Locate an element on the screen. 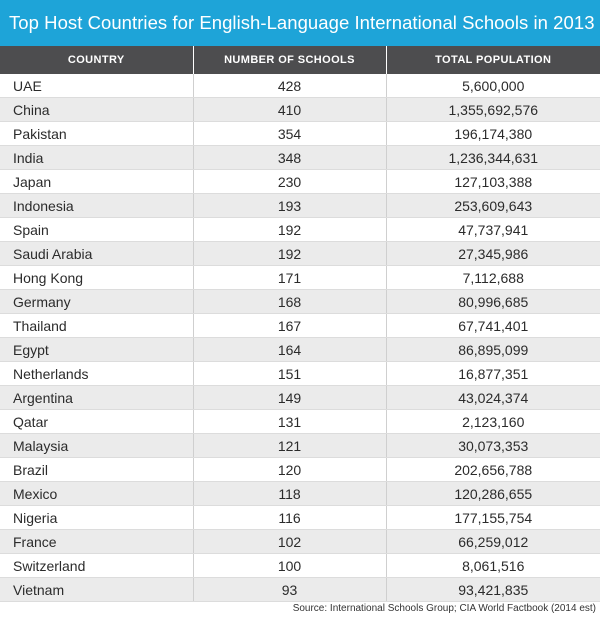 The width and height of the screenshot is (600, 626). cell-total-population: 177,155,754 is located at coordinates (493, 517).